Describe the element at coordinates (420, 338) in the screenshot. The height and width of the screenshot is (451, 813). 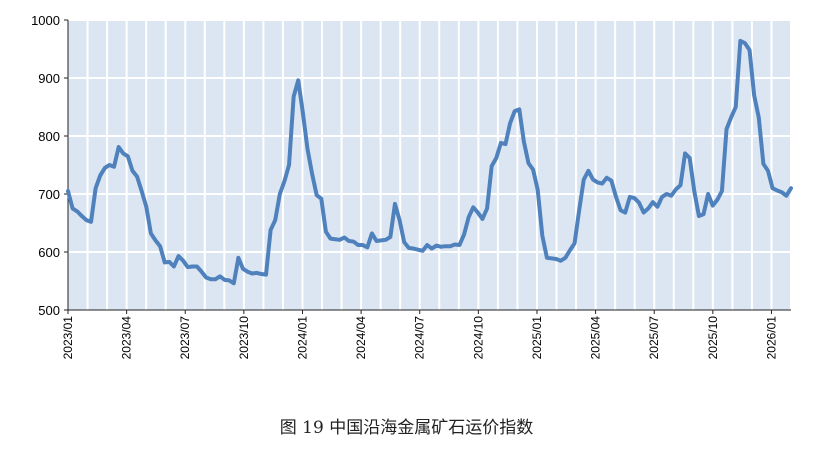
I see `x-tick-label: 2024/07` at that location.